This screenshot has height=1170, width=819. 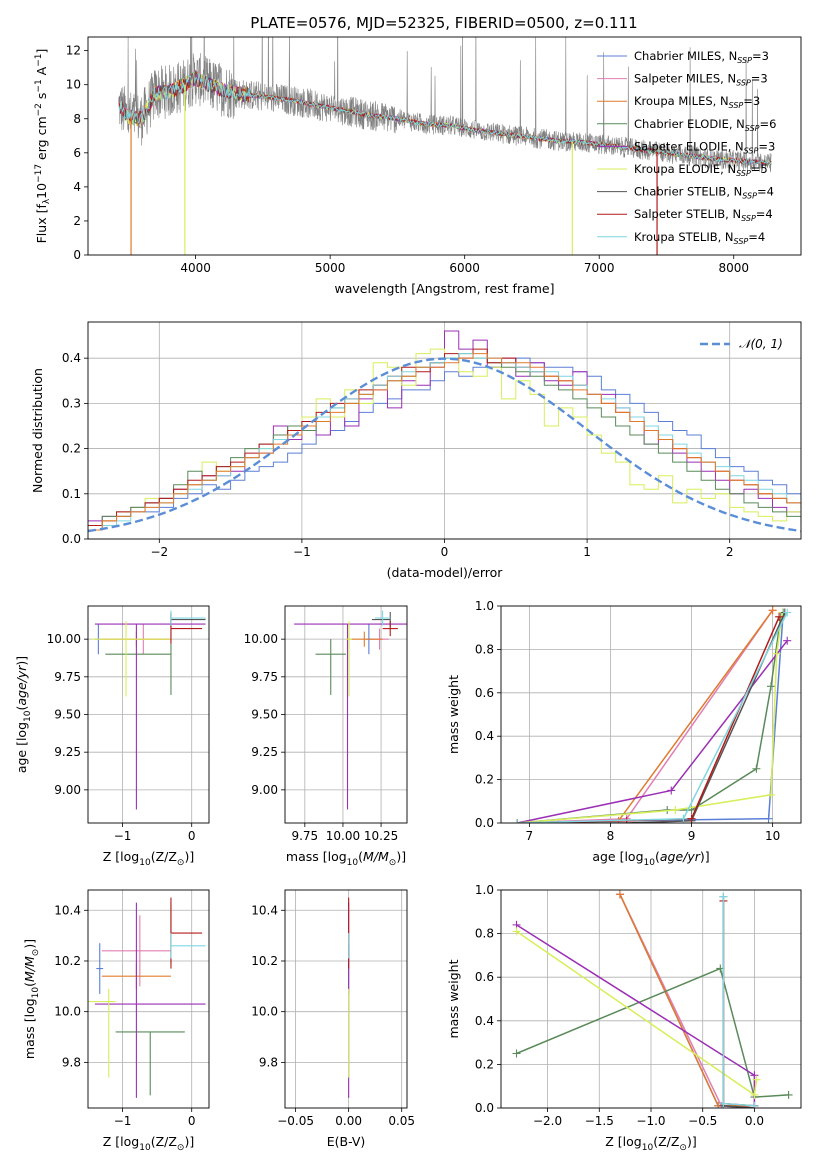 I want to click on y-tick-label: 0.3, so click(x=71, y=403).